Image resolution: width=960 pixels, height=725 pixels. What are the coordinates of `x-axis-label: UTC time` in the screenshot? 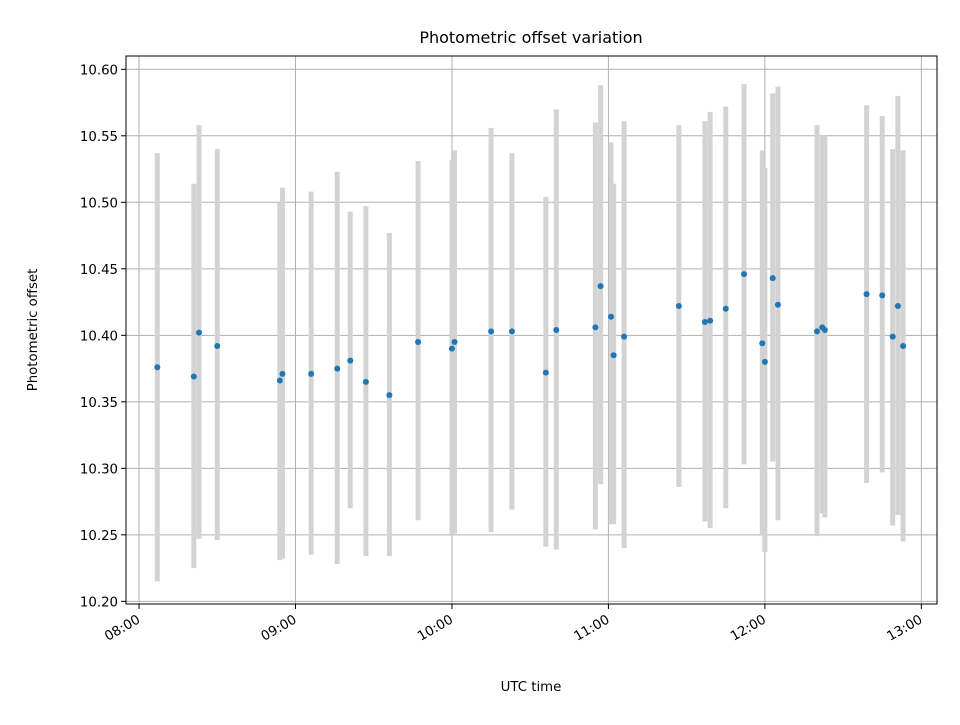 It's located at (531, 687).